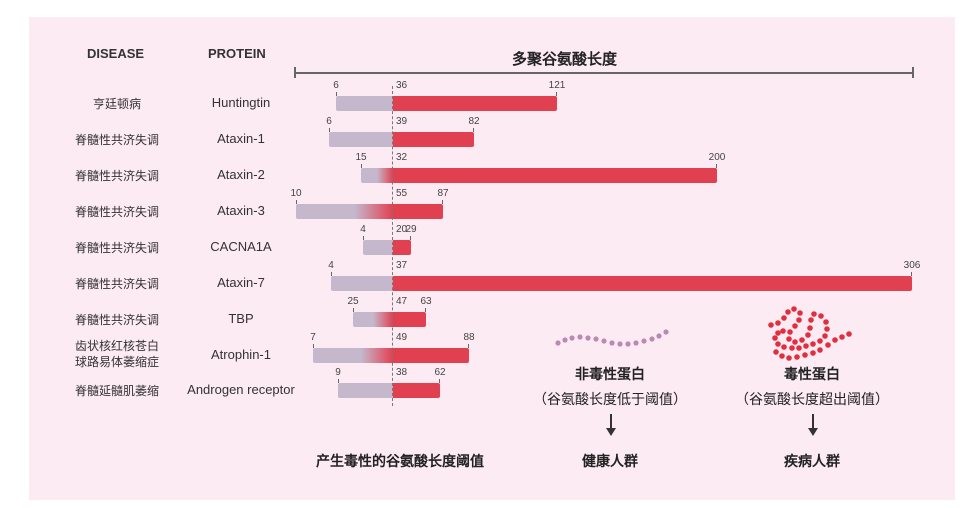  What do you see at coordinates (295, 72) in the screenshot?
I see `axis-cap-left` at bounding box center [295, 72].